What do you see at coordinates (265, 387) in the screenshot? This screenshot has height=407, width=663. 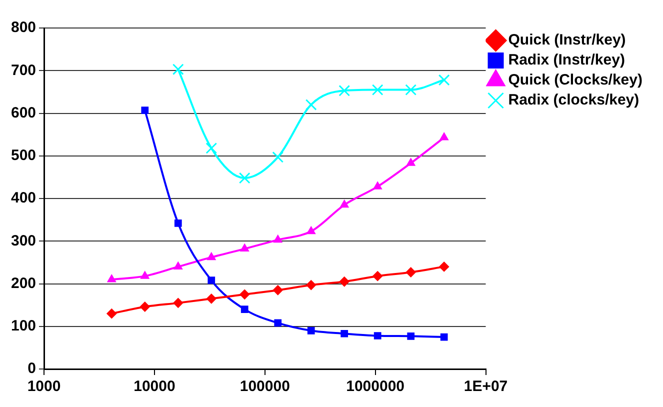 I see `x-tick-label: 100000` at bounding box center [265, 387].